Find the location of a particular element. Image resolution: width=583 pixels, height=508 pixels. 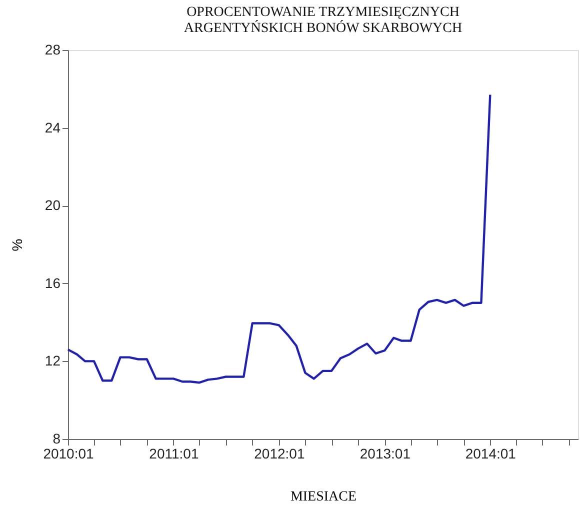

x-tick-label: 2010:01 is located at coordinates (68, 454).